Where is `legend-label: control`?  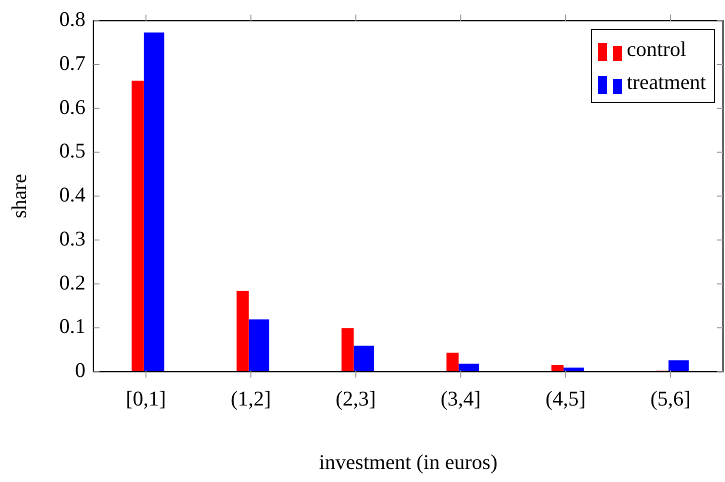 legend-label: control is located at coordinates (656, 49).